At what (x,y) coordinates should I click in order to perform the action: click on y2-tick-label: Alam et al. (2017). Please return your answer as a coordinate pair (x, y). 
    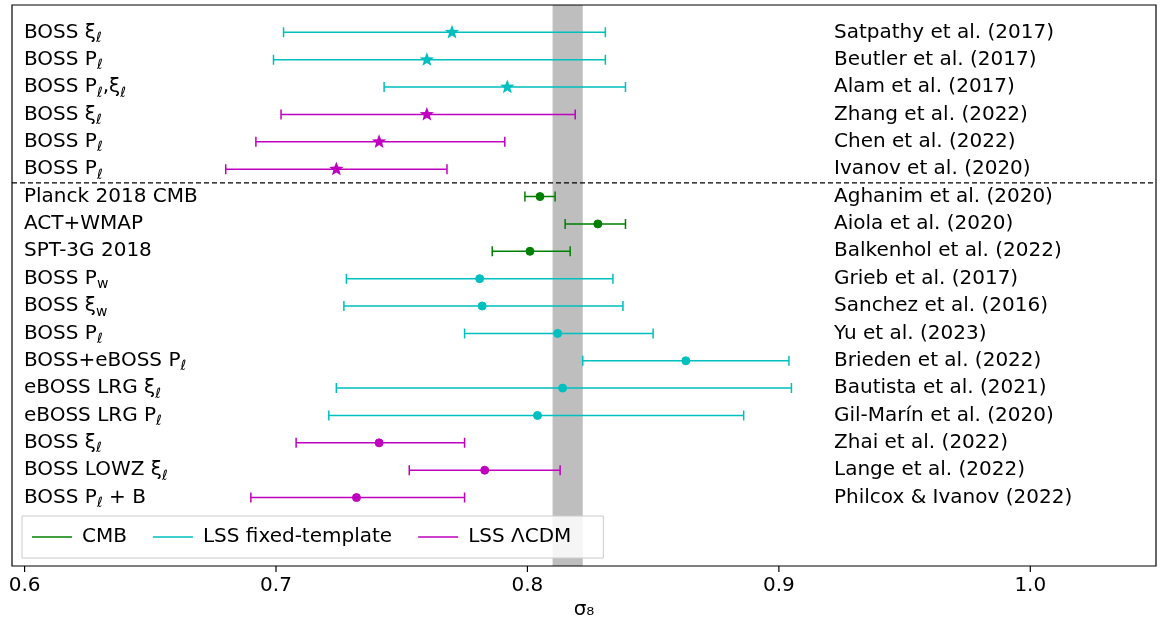
    Looking at the image, I should click on (924, 85).